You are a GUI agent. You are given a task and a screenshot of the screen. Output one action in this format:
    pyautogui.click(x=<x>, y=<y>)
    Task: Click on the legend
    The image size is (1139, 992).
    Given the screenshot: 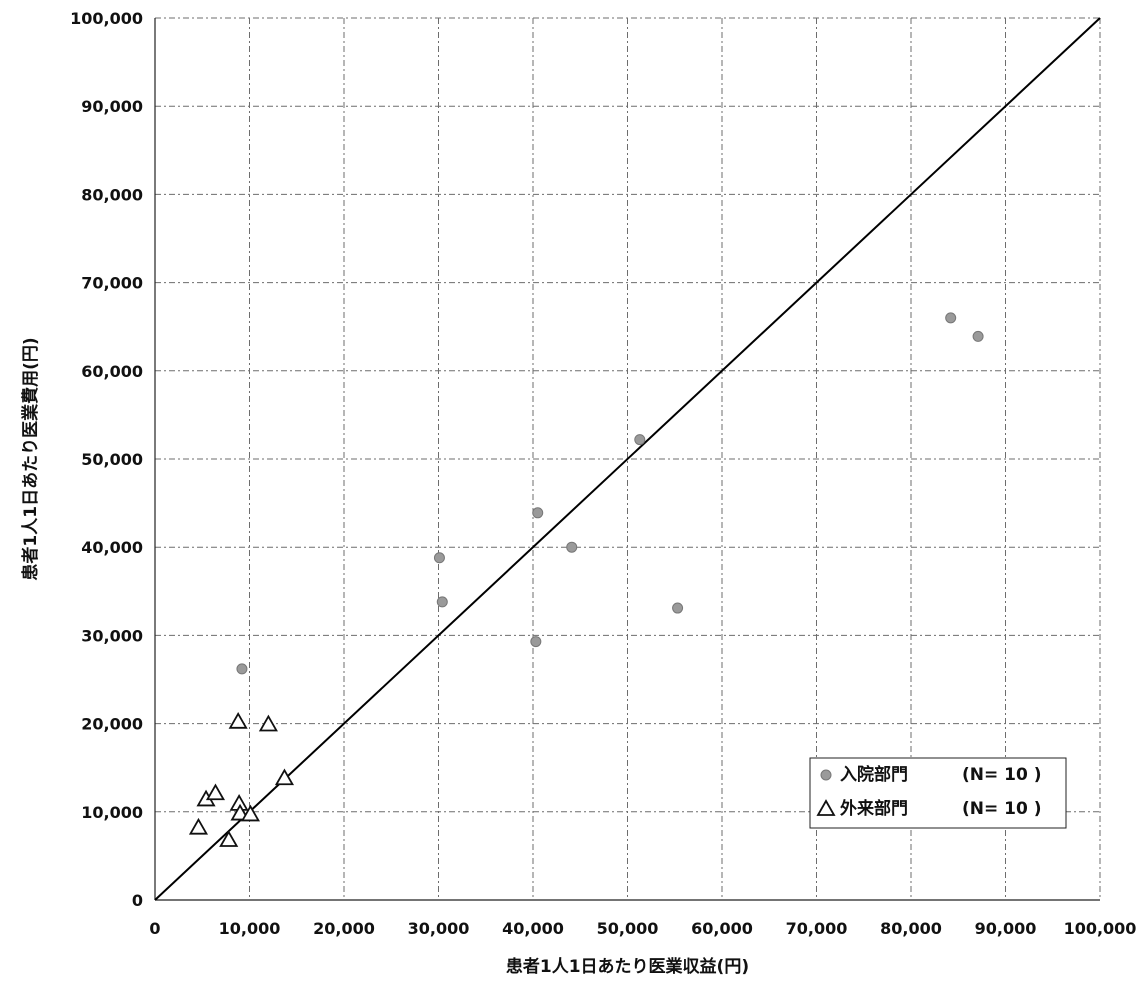 What is the action you would take?
    pyautogui.click(x=938, y=793)
    